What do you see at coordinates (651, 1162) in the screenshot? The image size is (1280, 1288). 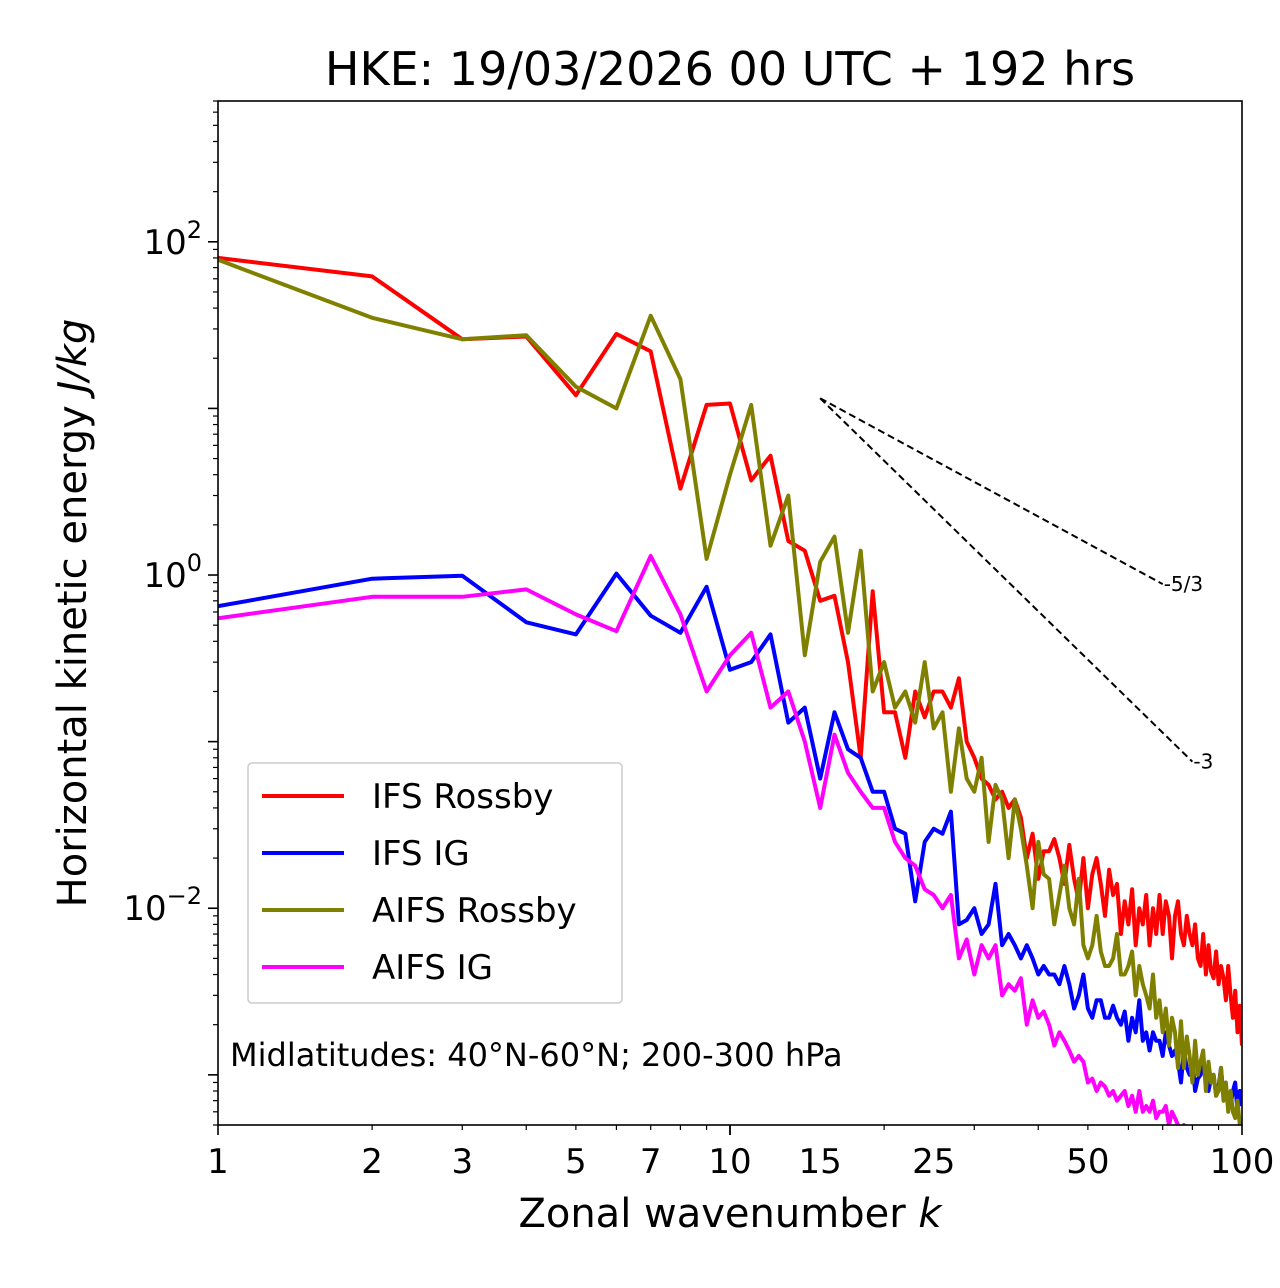 I see `x-tick-label: 7` at bounding box center [651, 1162].